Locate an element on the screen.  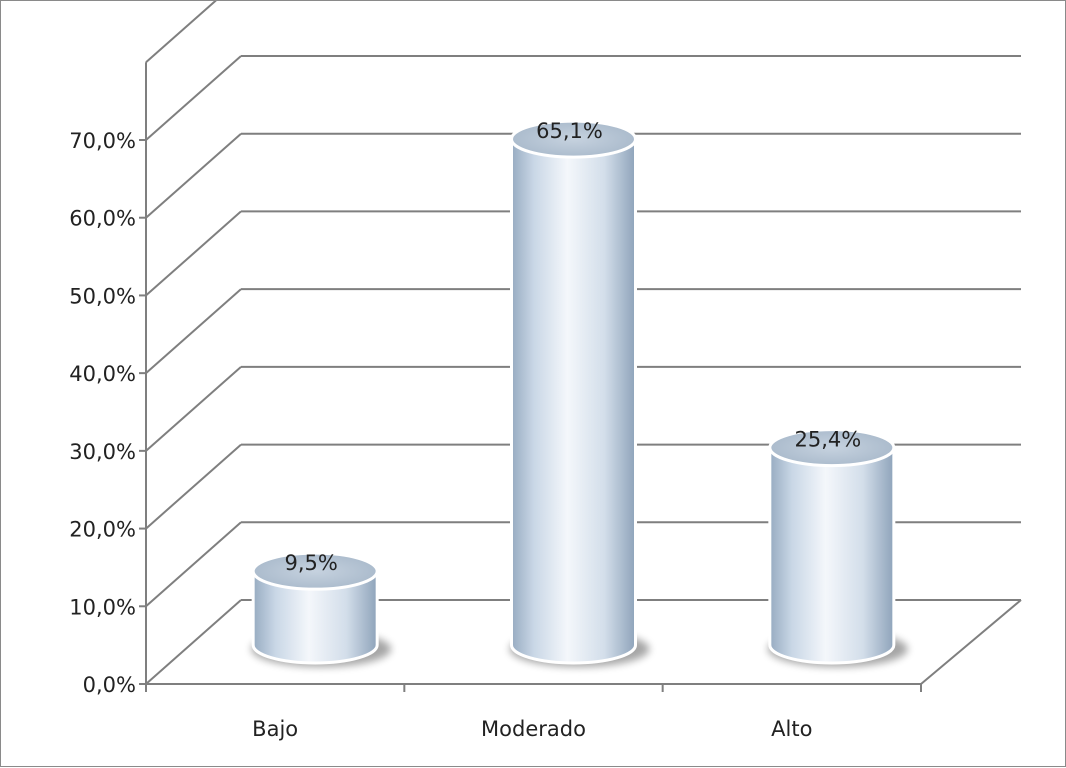
data-label-1: 65,1% is located at coordinates (569, 131).